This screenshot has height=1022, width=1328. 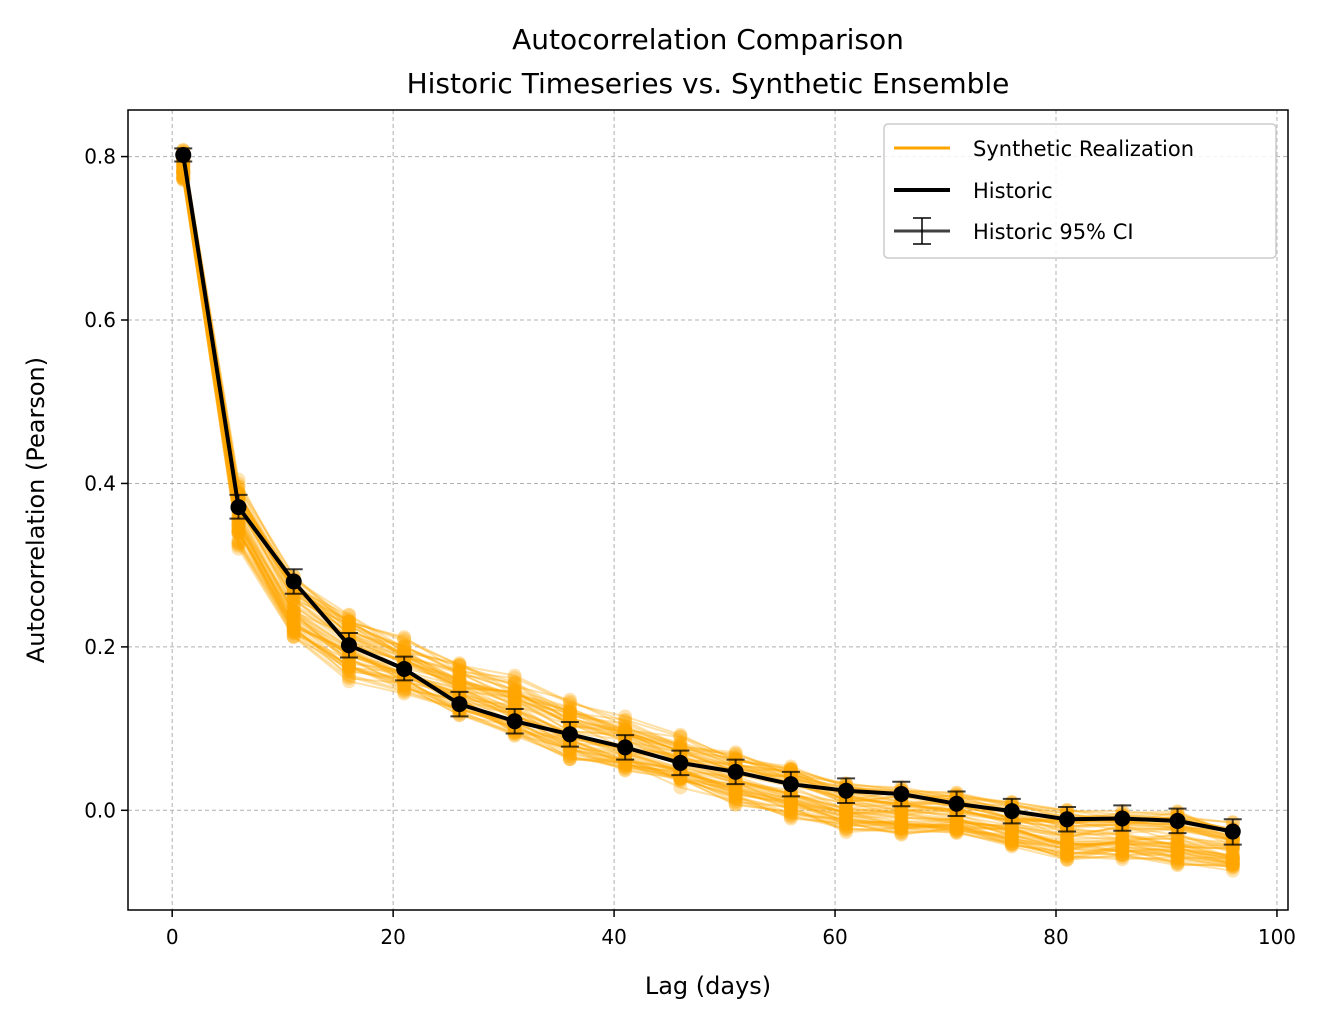 I want to click on legend-frame, so click(x=1080, y=191).